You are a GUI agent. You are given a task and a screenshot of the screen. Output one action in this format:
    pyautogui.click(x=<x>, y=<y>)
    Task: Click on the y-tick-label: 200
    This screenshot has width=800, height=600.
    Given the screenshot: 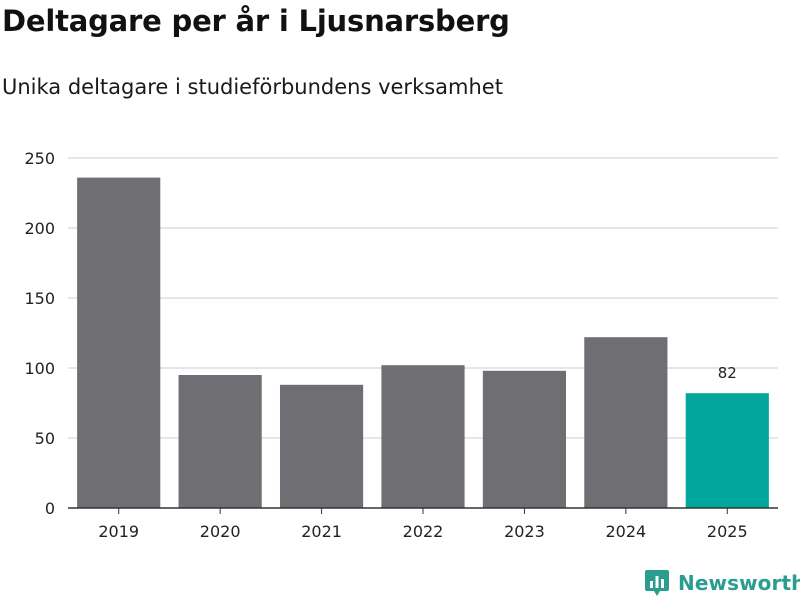 What is the action you would take?
    pyautogui.click(x=39, y=228)
    